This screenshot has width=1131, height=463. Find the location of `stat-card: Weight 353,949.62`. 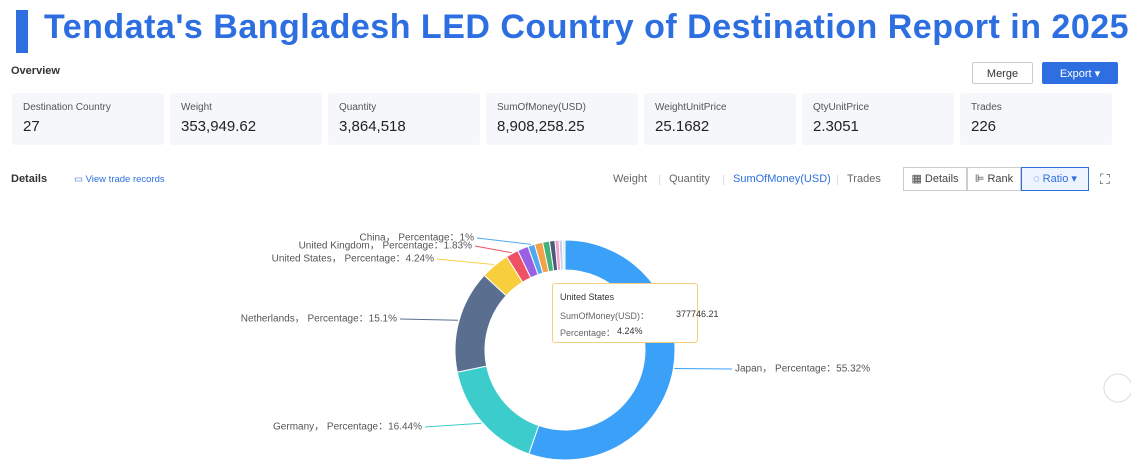

stat-card: Weight 353,949.62 is located at coordinates (246, 119).